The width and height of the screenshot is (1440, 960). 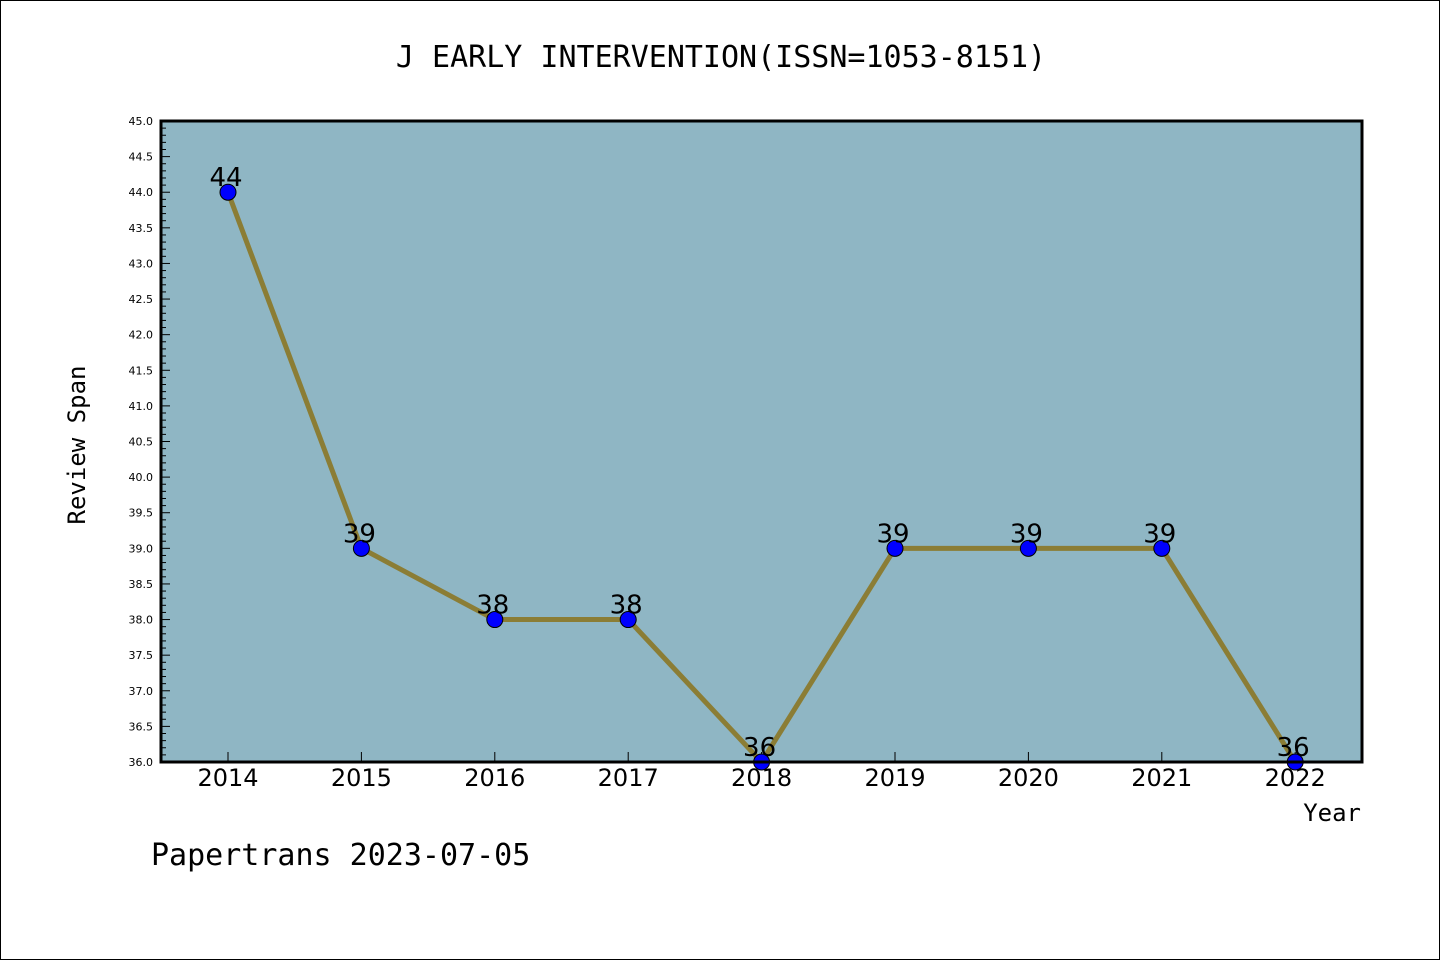 What do you see at coordinates (141, 157) in the screenshot?
I see `y-tick-label: 44.5` at bounding box center [141, 157].